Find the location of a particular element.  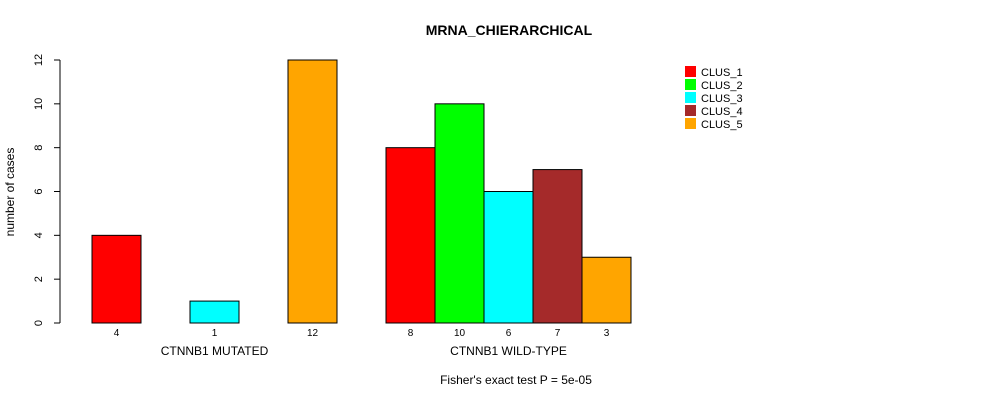

group-label: CTNNB1 MUTATED is located at coordinates (215, 351).